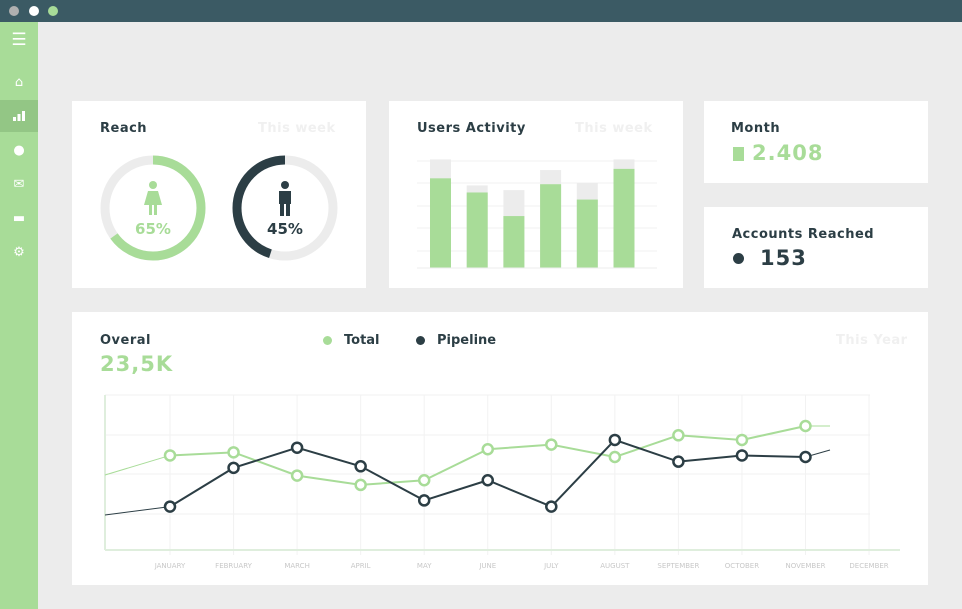 Image resolution: width=962 pixels, height=609 pixels. Describe the element at coordinates (19, 40) in the screenshot. I see `menu-icon: ☰` at that location.